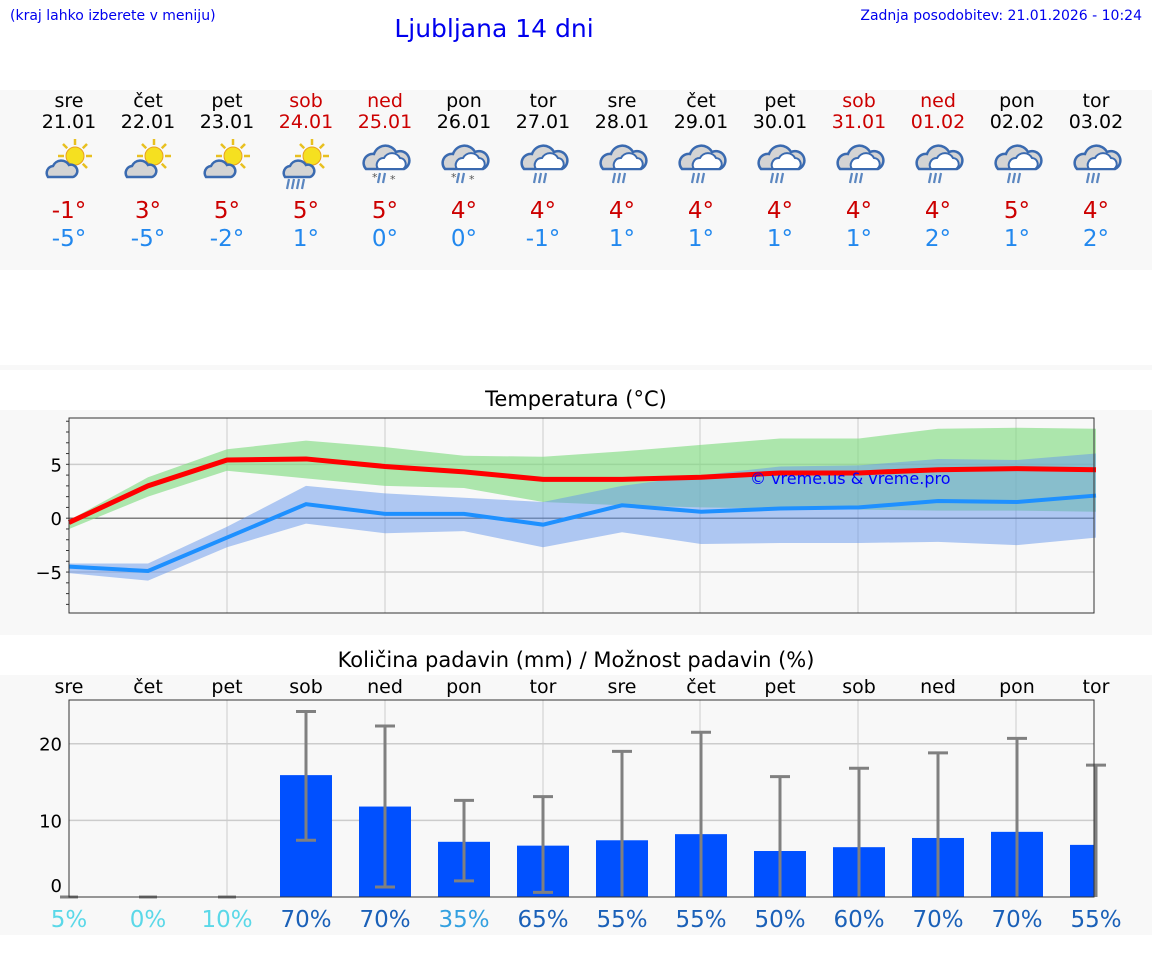 The image size is (1152, 975). I want to click on day-name: sre, so click(622, 101).